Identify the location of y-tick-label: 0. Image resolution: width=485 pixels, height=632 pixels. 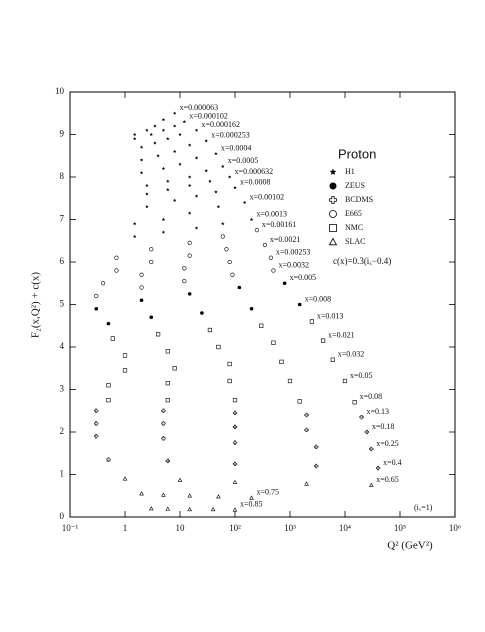
(62, 516).